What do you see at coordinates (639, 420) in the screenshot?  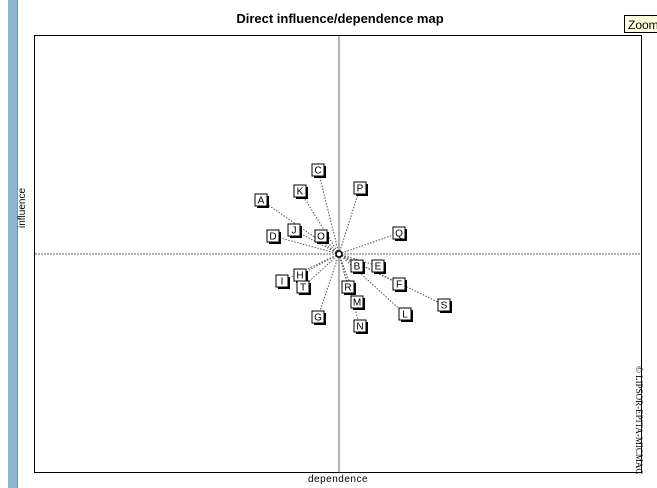 I see `watermark: © LIPSOR-EPITA-MICMAC` at bounding box center [639, 420].